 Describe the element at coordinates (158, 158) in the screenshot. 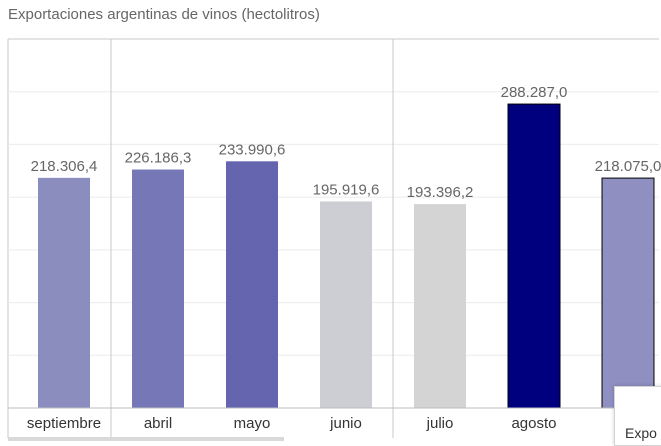

I see `data-label-2: 226.186,3` at that location.